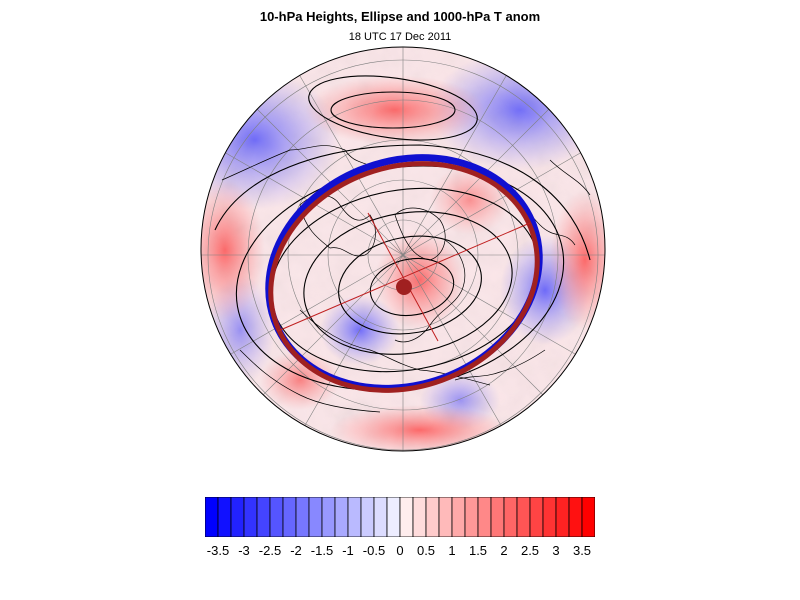  I want to click on colorbar-tick-label: -2.5, so click(270, 550).